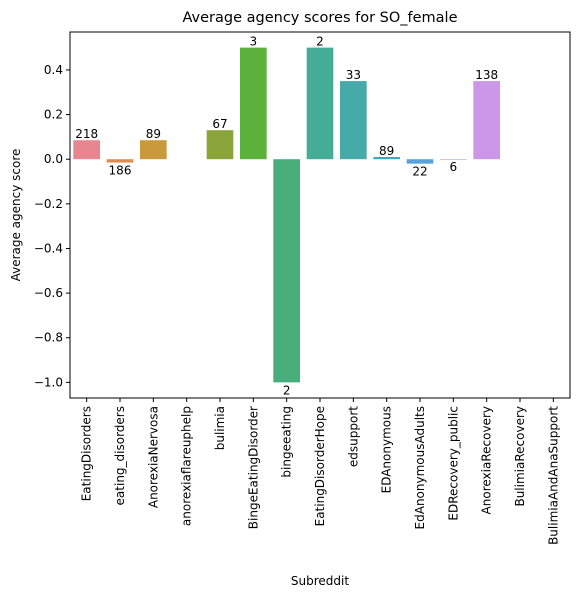  What do you see at coordinates (386, 158) in the screenshot?
I see `bar-EDAnonymous` at bounding box center [386, 158].